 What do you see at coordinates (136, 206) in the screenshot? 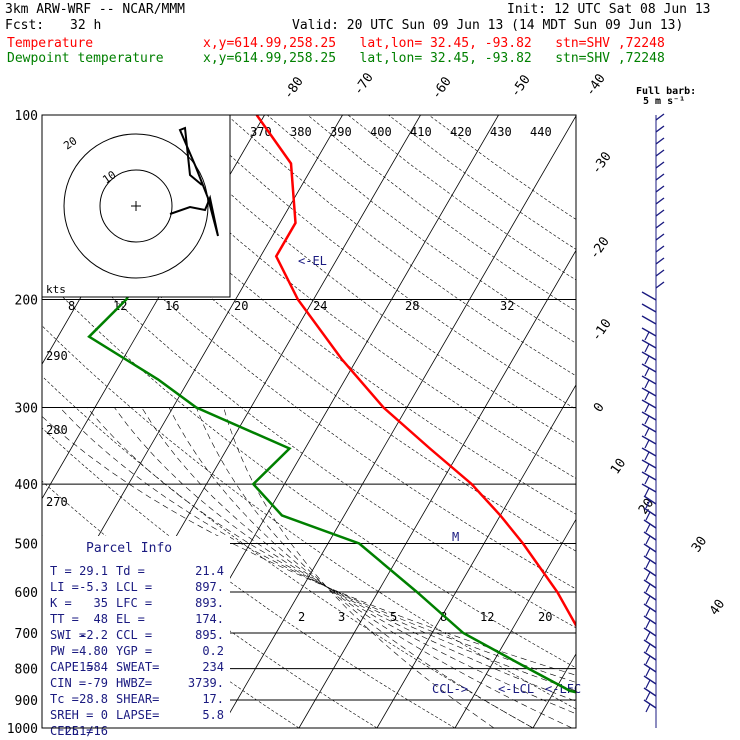
I see `hodograph: 10 20 kts` at bounding box center [136, 206].